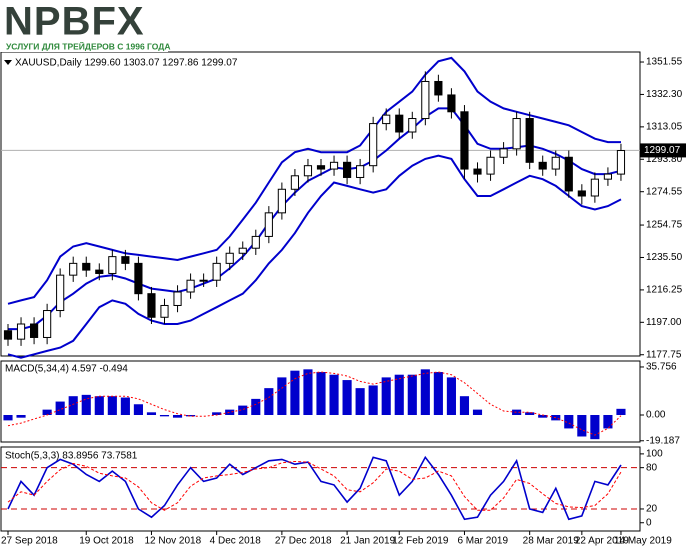  What do you see at coordinates (664, 354) in the screenshot?
I see `y-tick-label: 1177.75` at bounding box center [664, 354].